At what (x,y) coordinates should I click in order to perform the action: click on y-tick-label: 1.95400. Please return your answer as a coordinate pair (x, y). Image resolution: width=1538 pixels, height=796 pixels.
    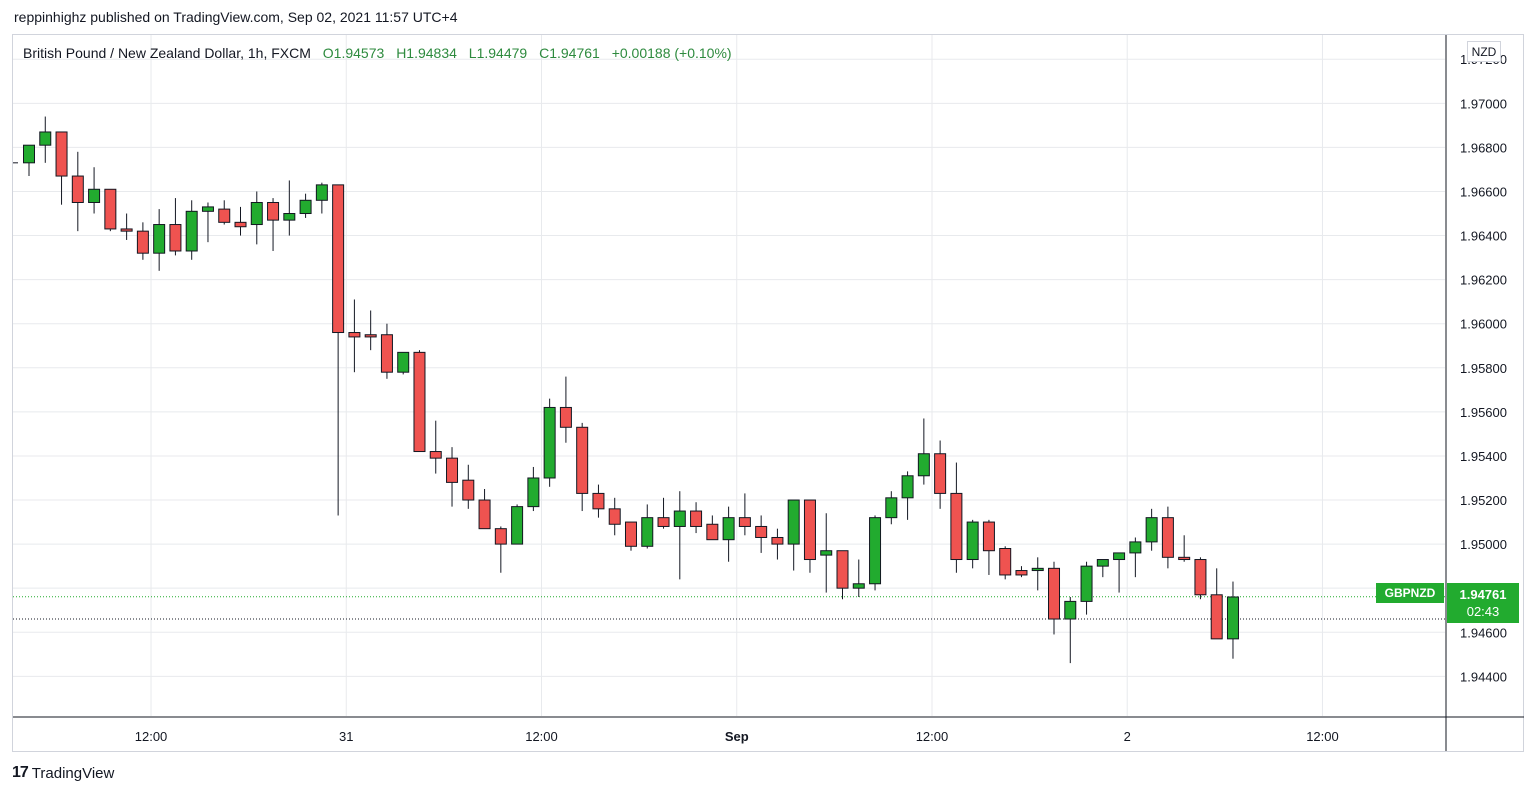
    Looking at the image, I should click on (1483, 456).